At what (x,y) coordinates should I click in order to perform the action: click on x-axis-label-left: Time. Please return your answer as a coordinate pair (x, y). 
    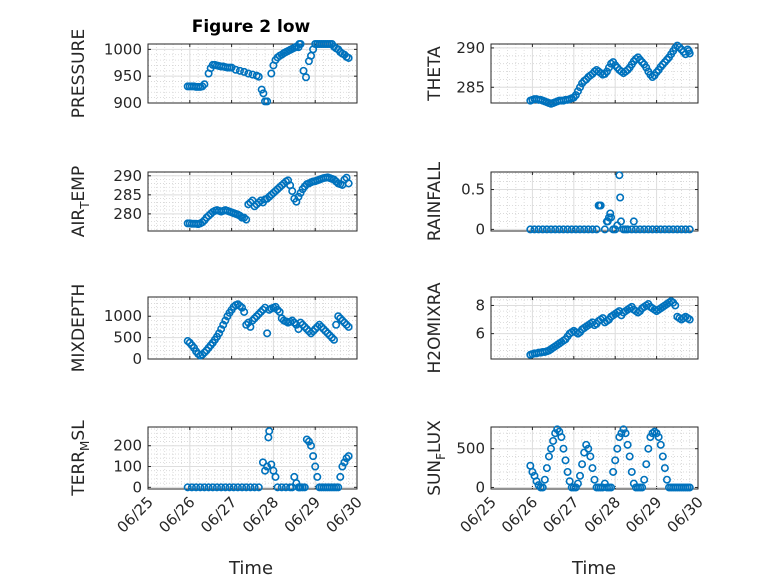
    Looking at the image, I should click on (250, 568).